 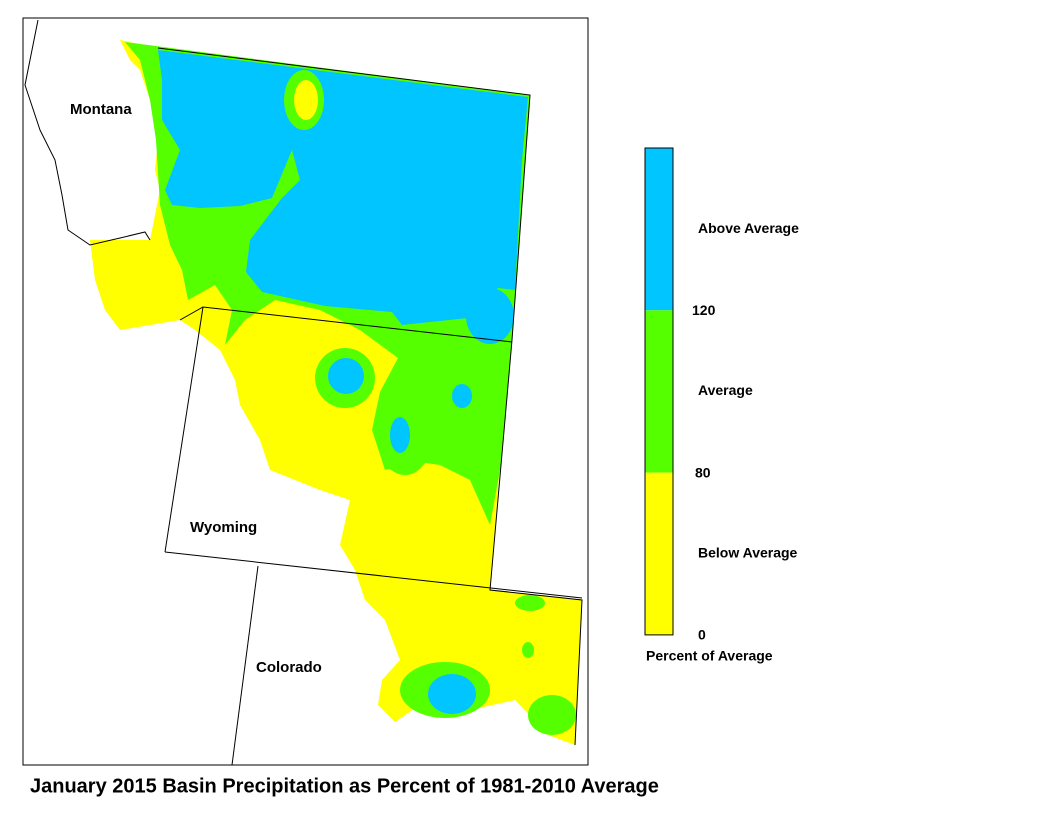 I want to click on co-west-border, so click(x=245, y=665).